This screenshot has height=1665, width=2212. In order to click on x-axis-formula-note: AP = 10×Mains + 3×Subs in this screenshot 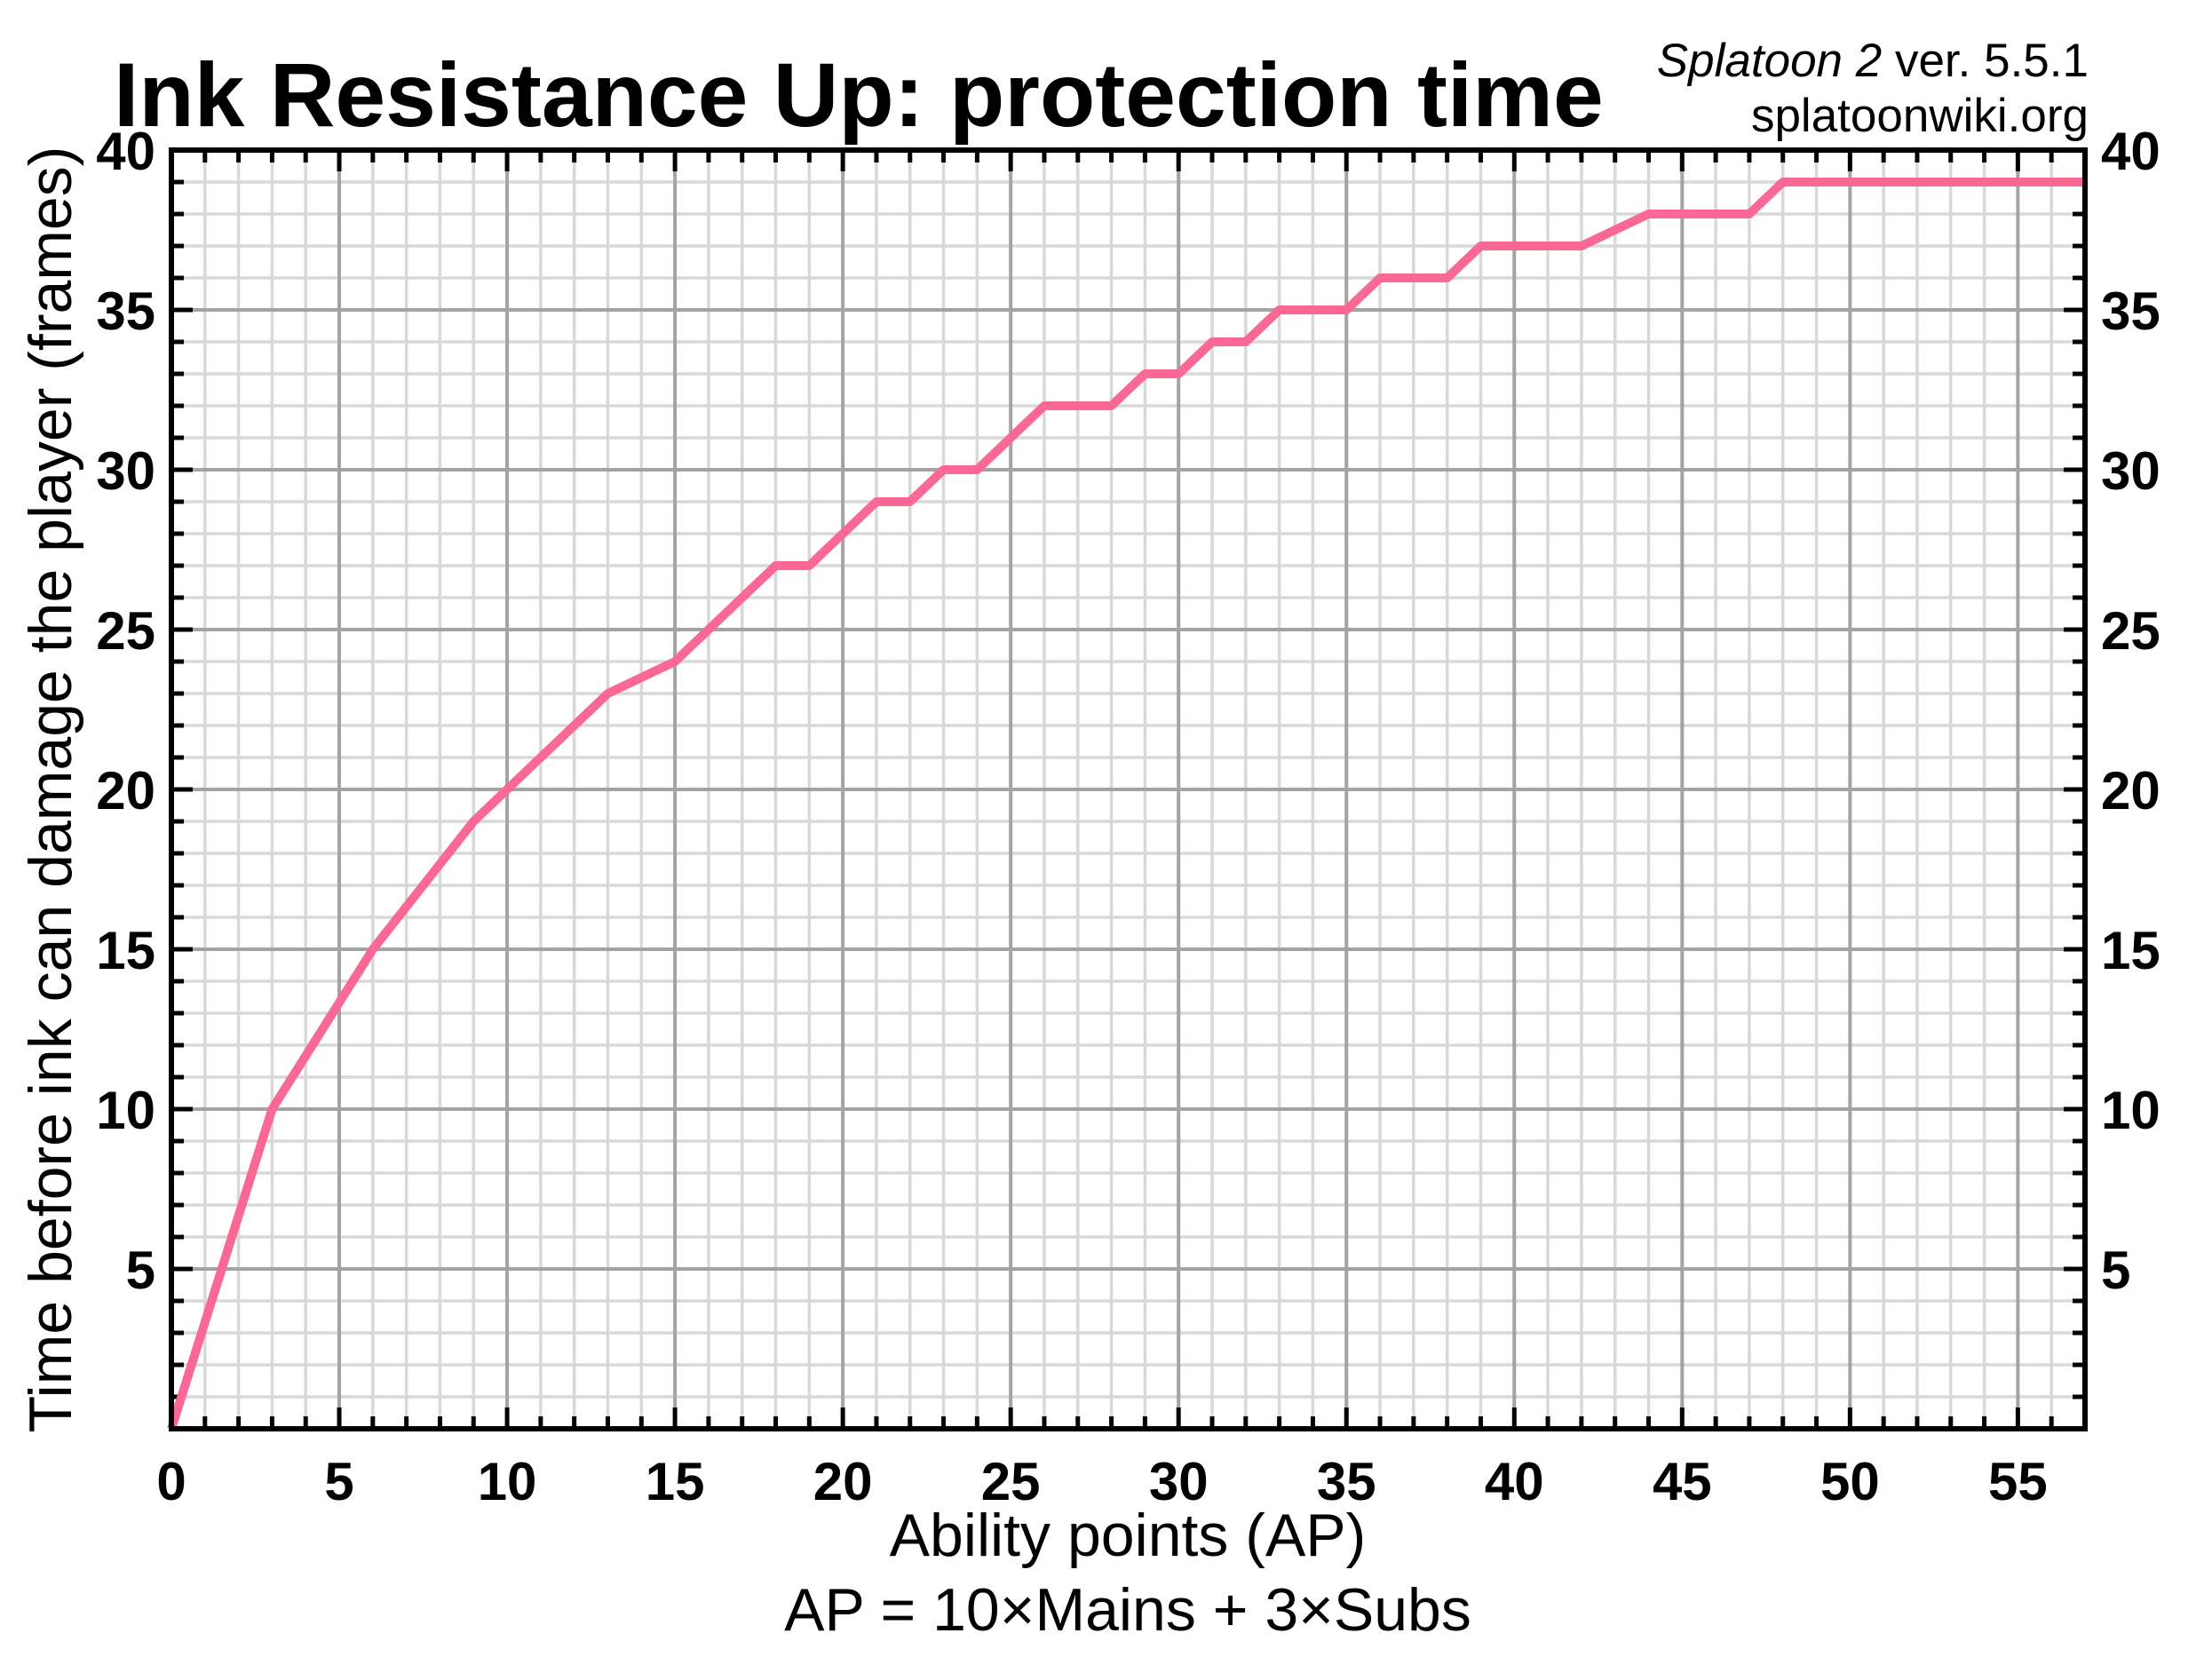, I will do `click(1127, 1610)`.